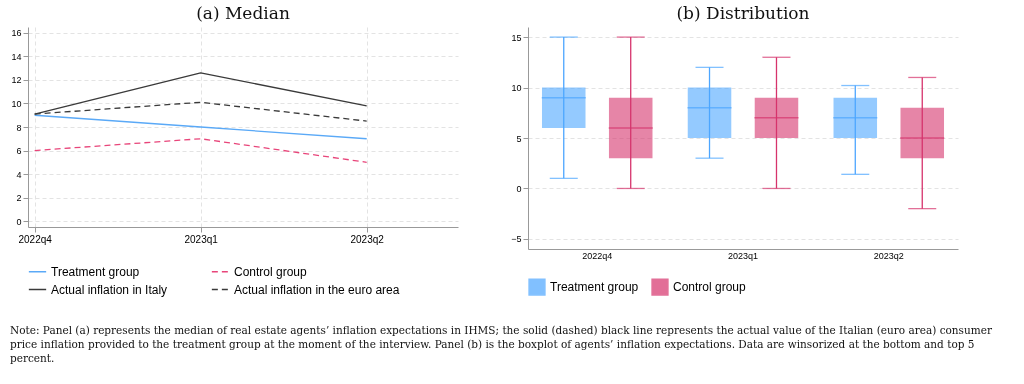 The image size is (1024, 384). Describe the element at coordinates (16, 33) in the screenshot. I see `y-tick-label: 16` at that location.